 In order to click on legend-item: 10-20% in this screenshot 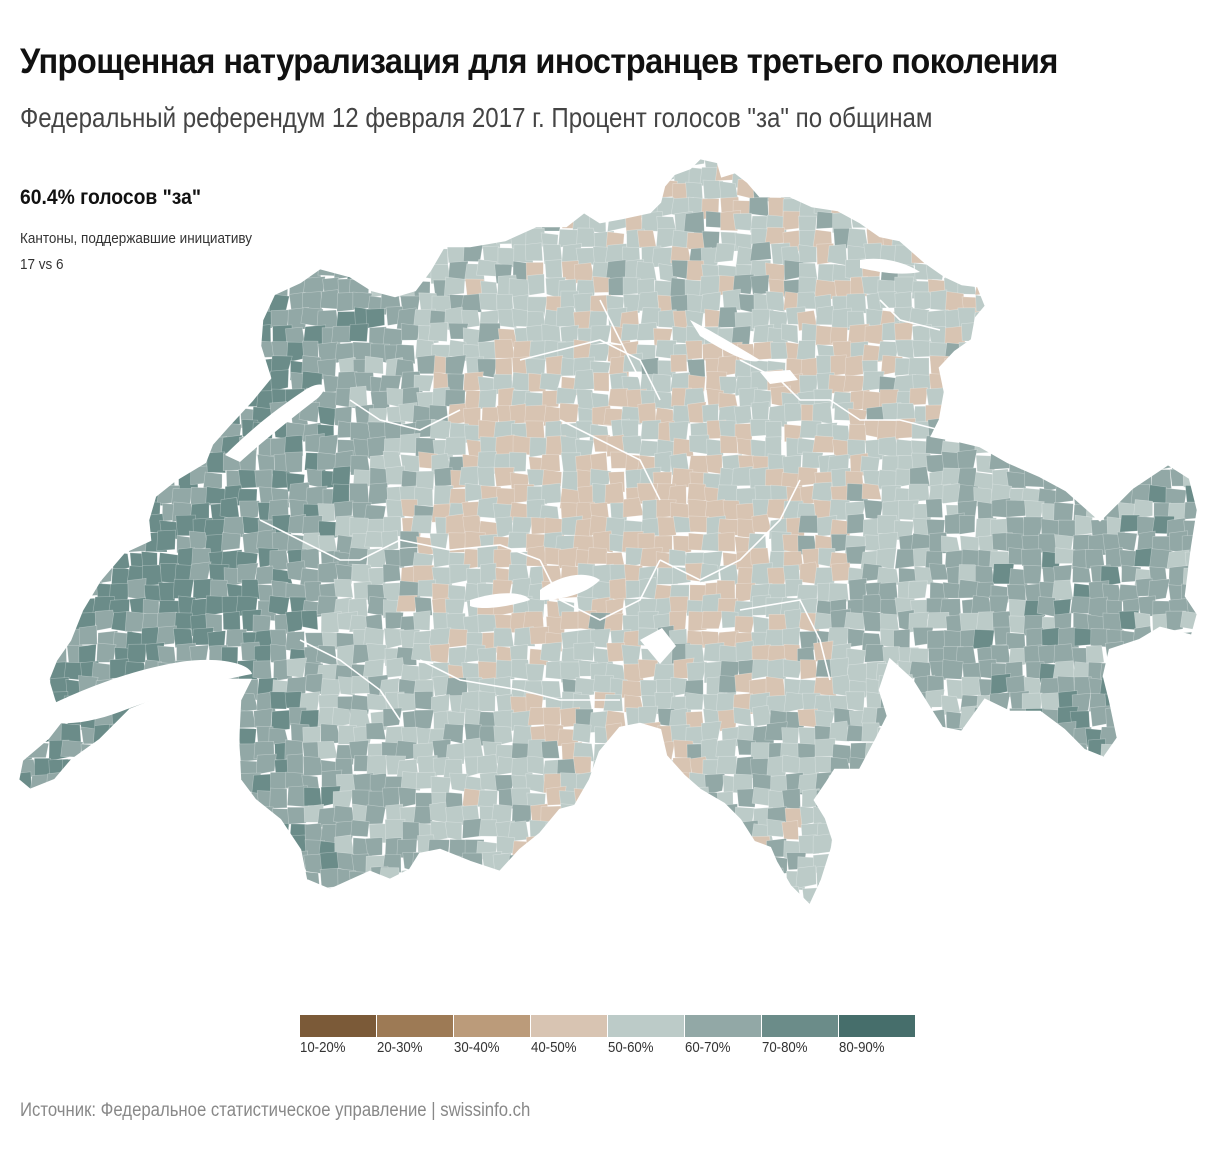, I will do `click(338, 1035)`.